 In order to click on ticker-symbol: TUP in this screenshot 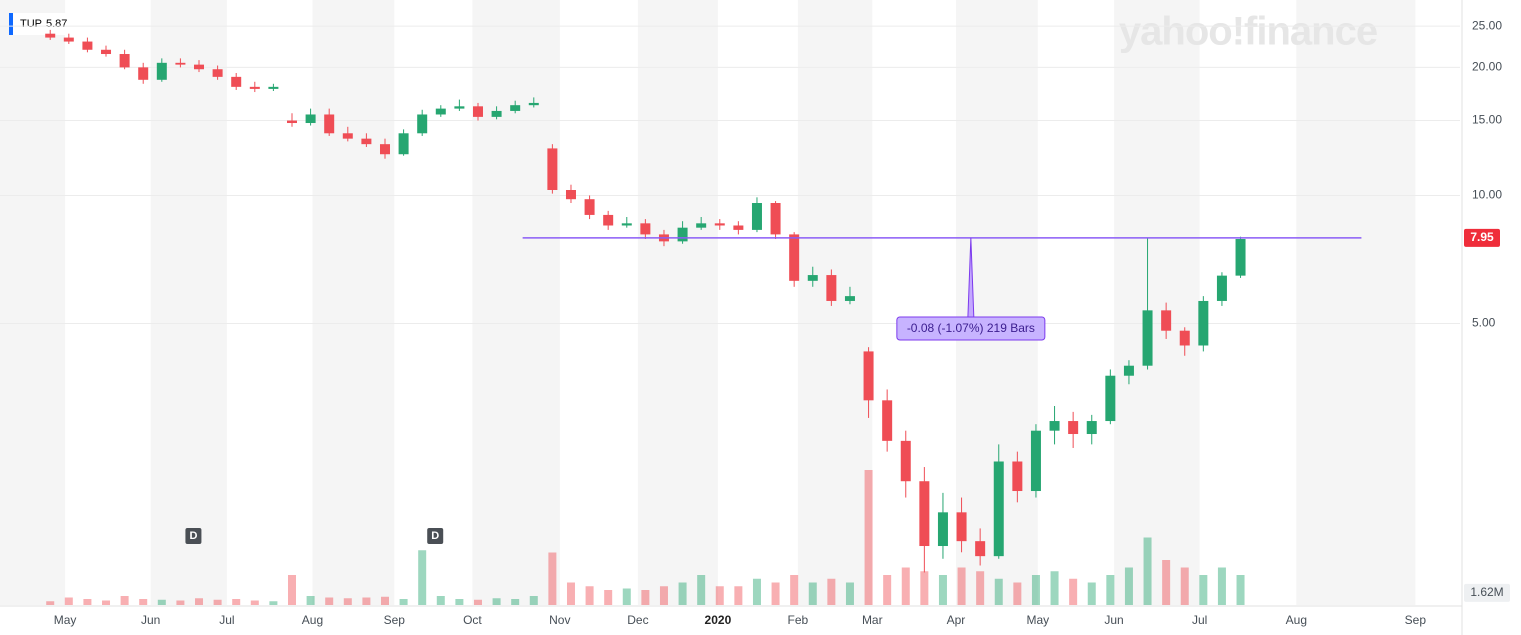, I will do `click(31, 24)`.